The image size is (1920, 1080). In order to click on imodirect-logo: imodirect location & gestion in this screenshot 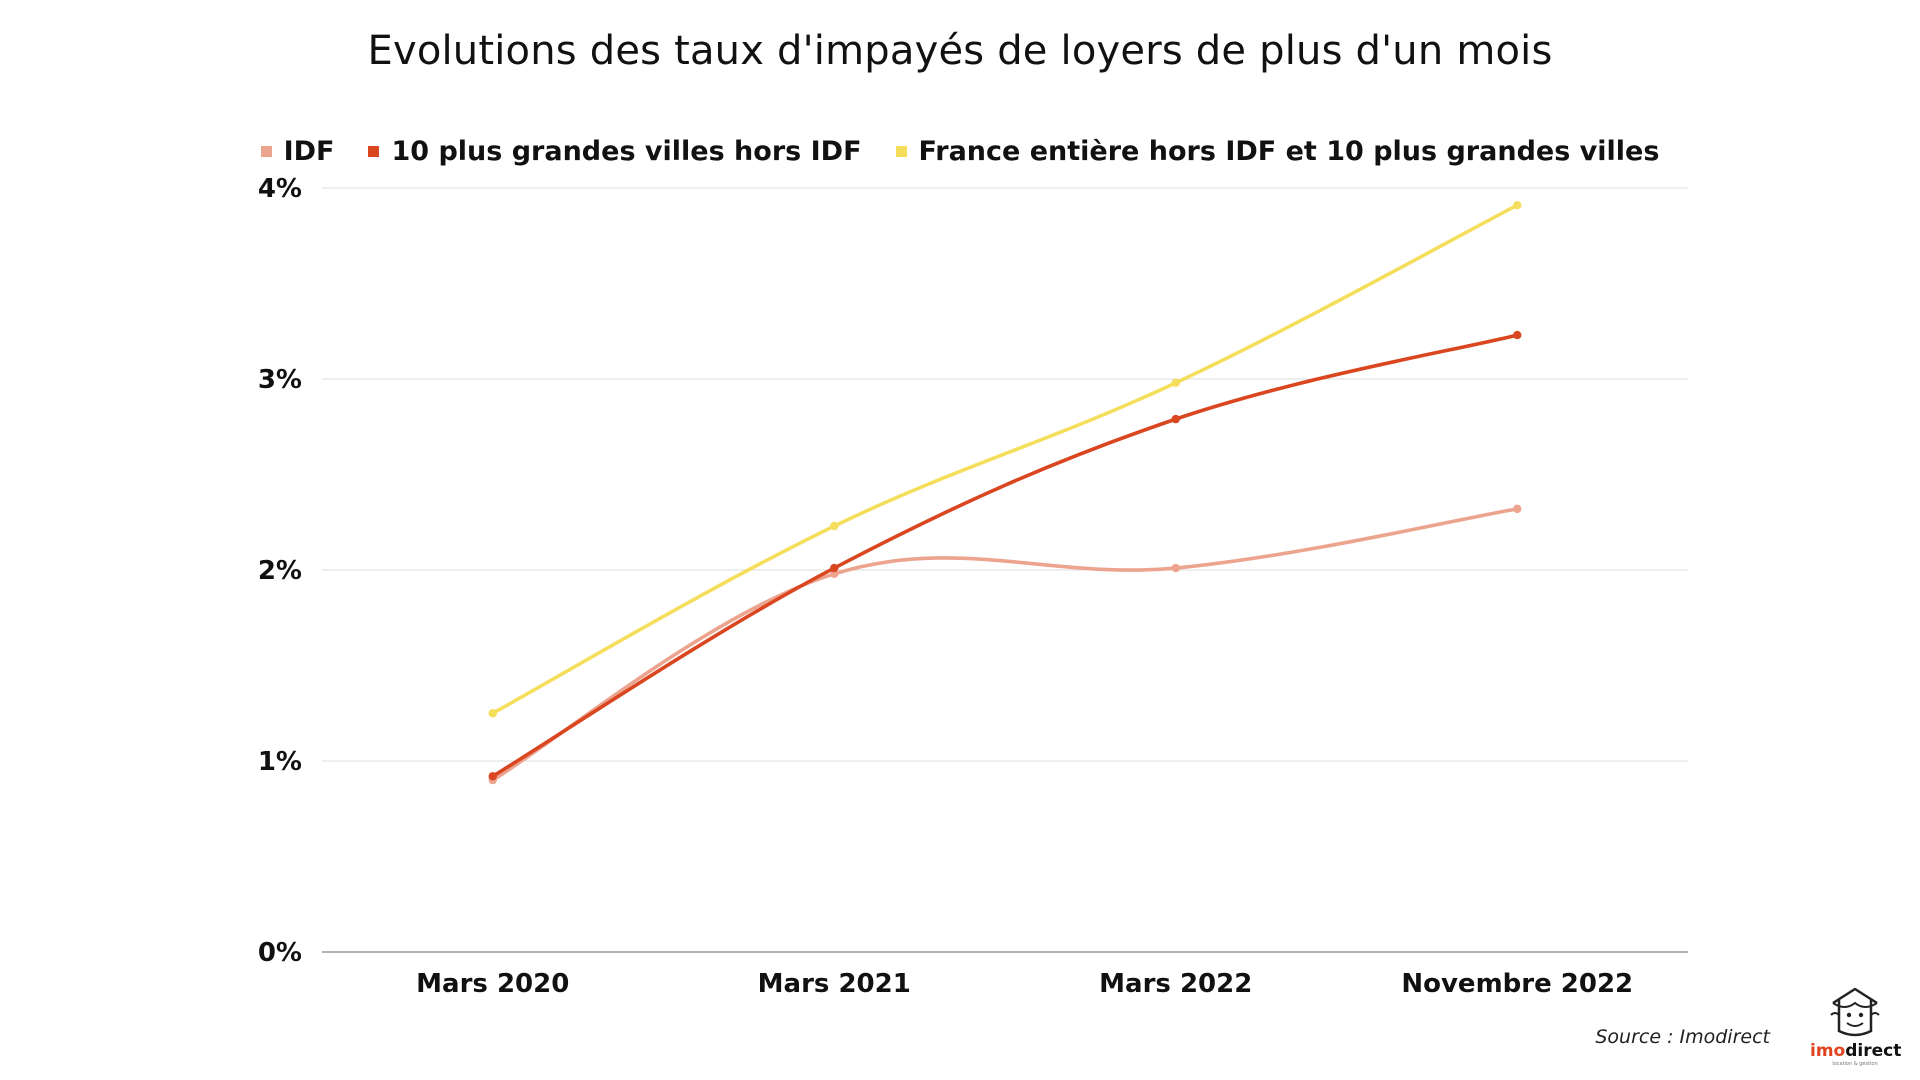, I will do `click(1856, 1027)`.